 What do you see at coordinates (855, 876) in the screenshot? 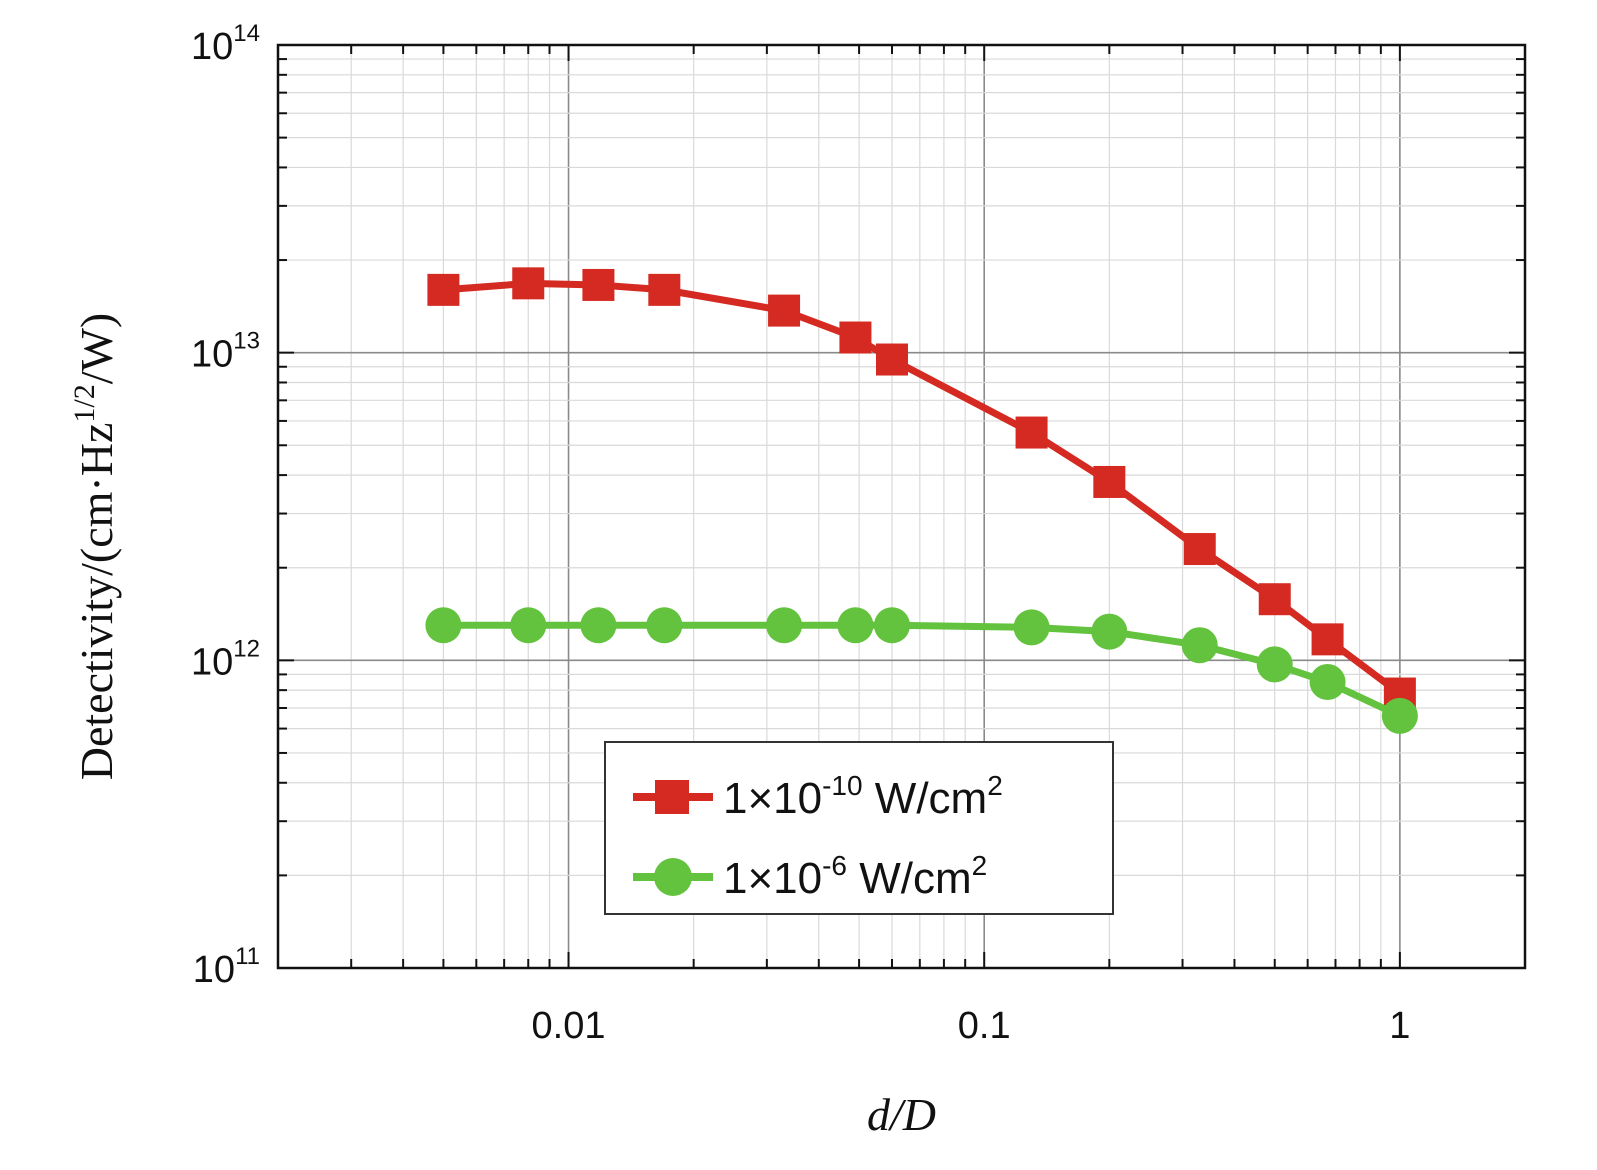
I see `legend-label: 1×10-6 W/cm2` at bounding box center [855, 876].